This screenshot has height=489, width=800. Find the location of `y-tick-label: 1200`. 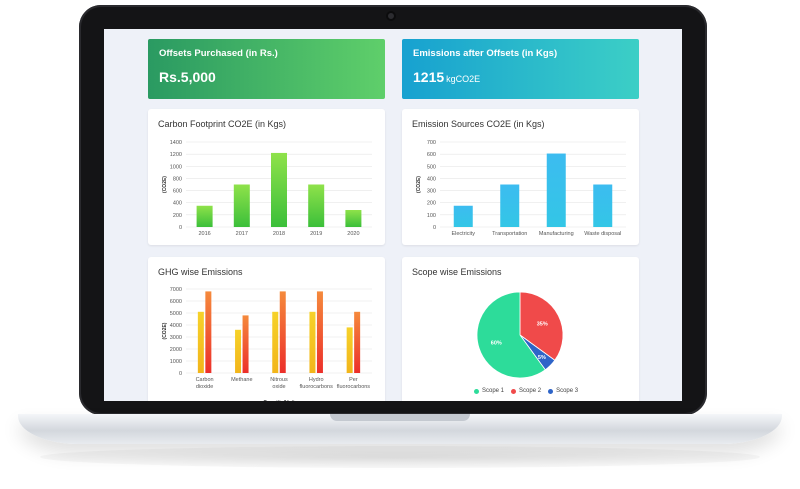

y-tick-label: 1200 is located at coordinates (176, 155).